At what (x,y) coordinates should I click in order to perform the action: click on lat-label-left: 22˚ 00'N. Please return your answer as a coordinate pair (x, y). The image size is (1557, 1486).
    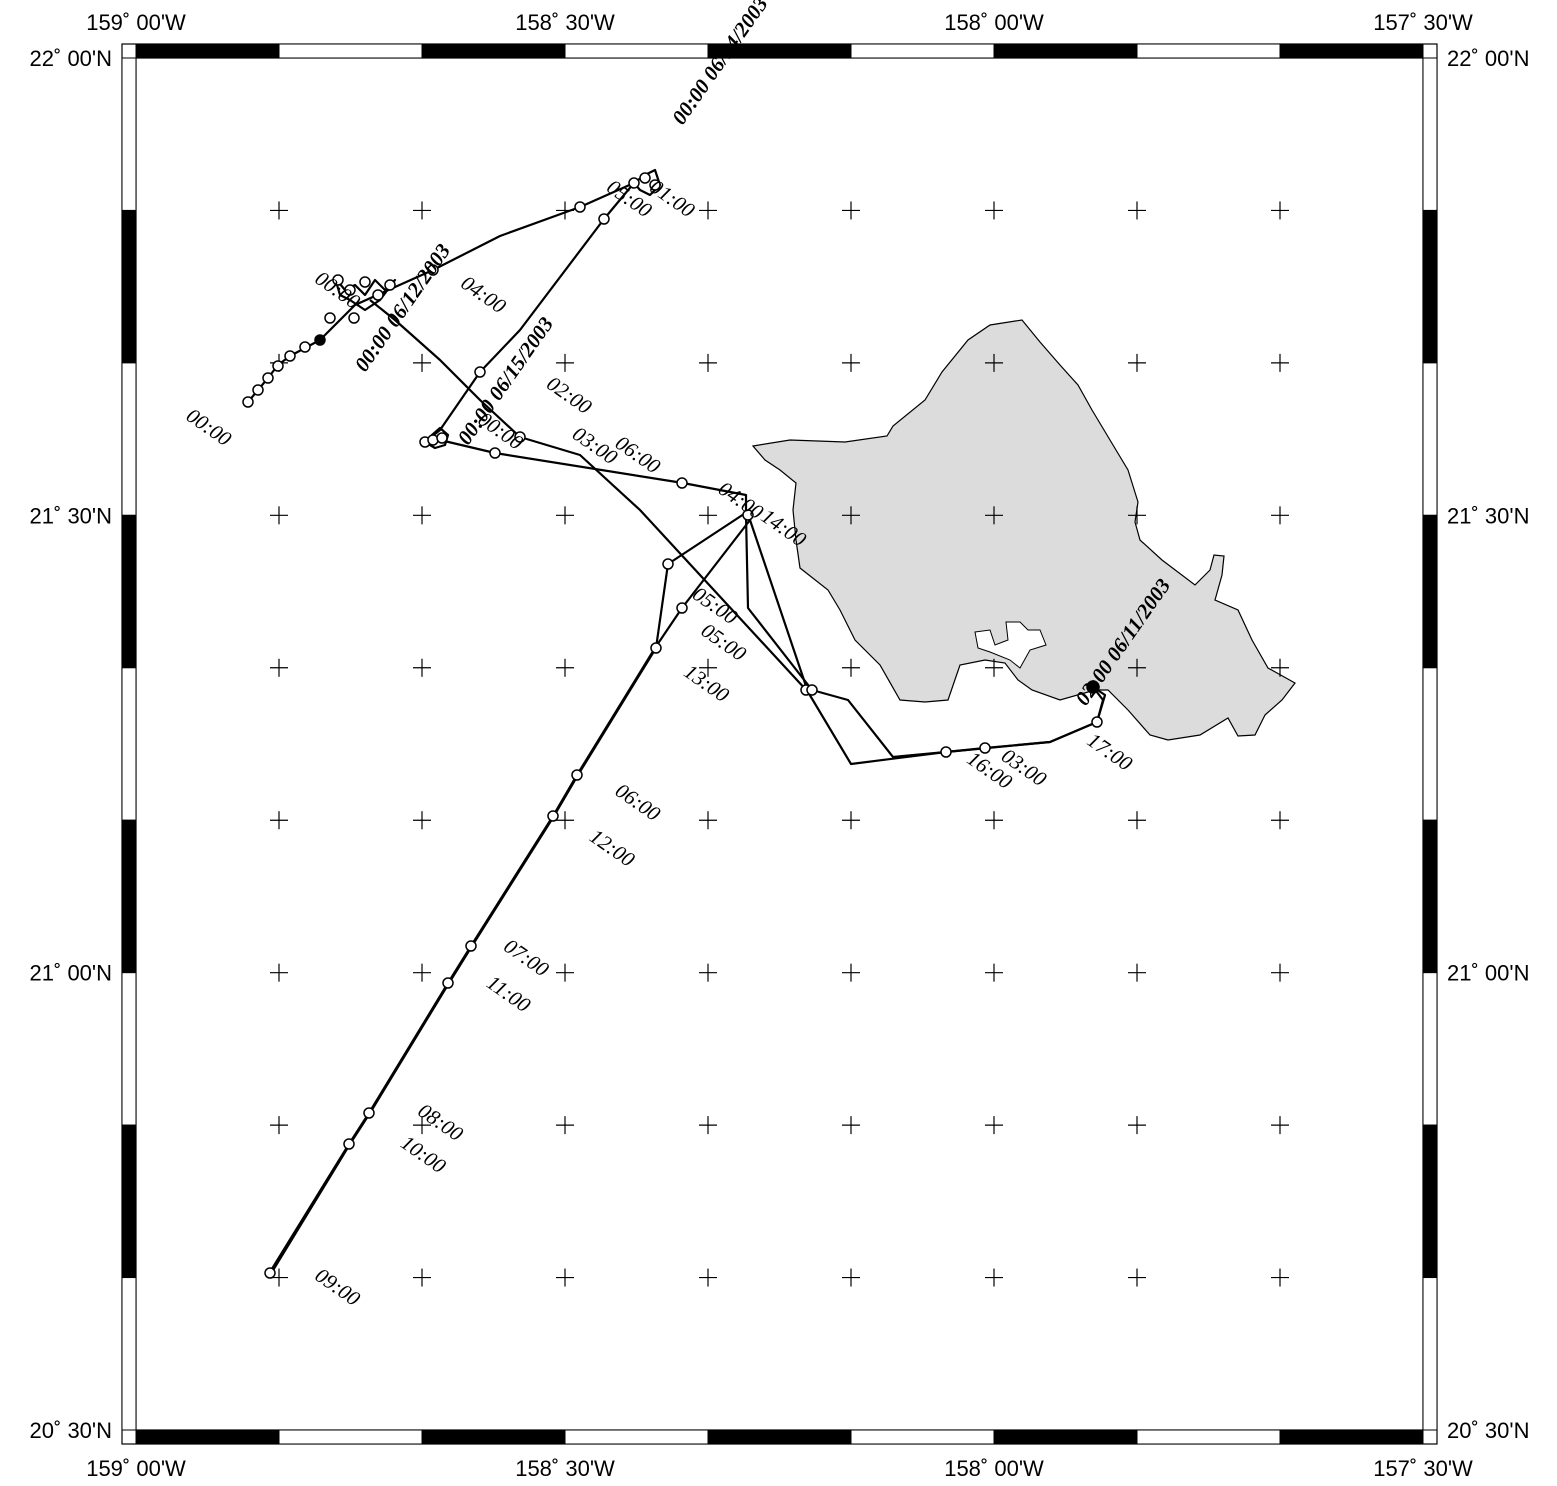
    Looking at the image, I should click on (71, 58).